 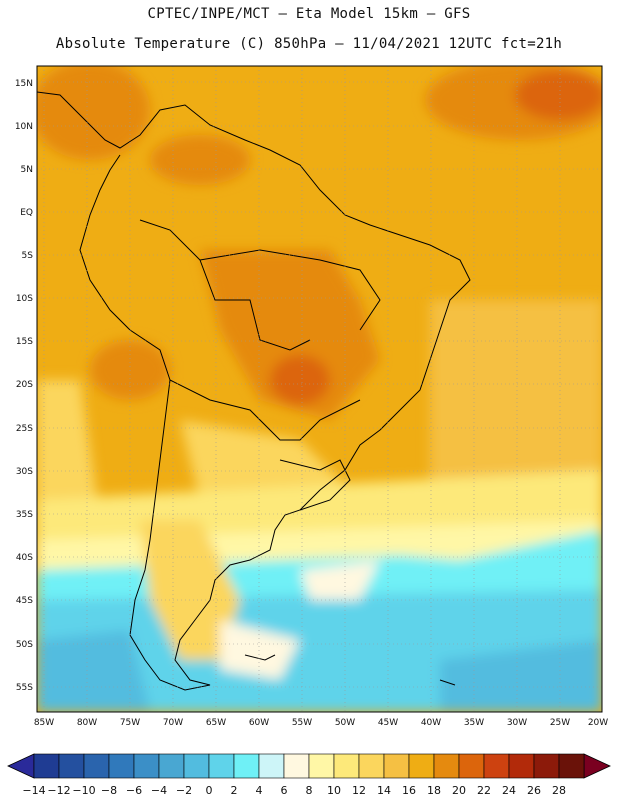 What do you see at coordinates (334, 790) in the screenshot?
I see `colorbar-label: 10` at bounding box center [334, 790].